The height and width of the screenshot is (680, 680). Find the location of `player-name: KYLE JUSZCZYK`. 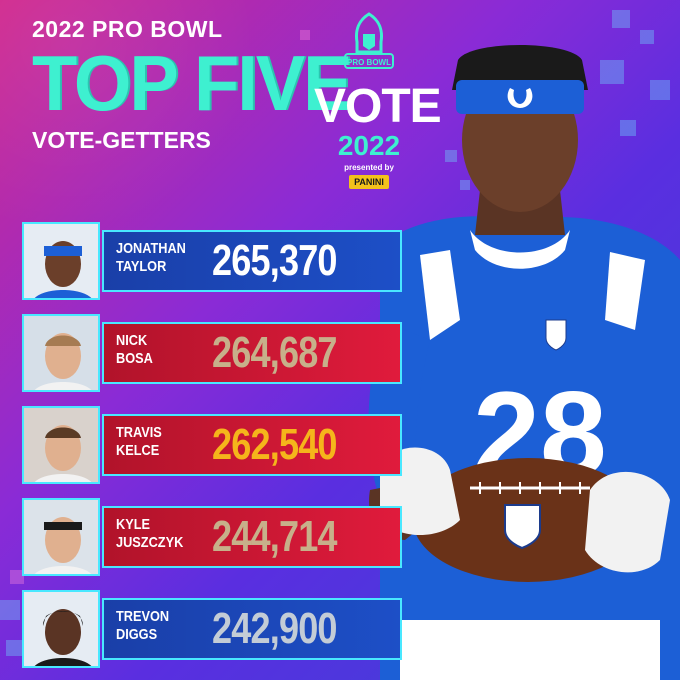

player-name: KYLE JUSZCZYK is located at coordinates (149, 534).